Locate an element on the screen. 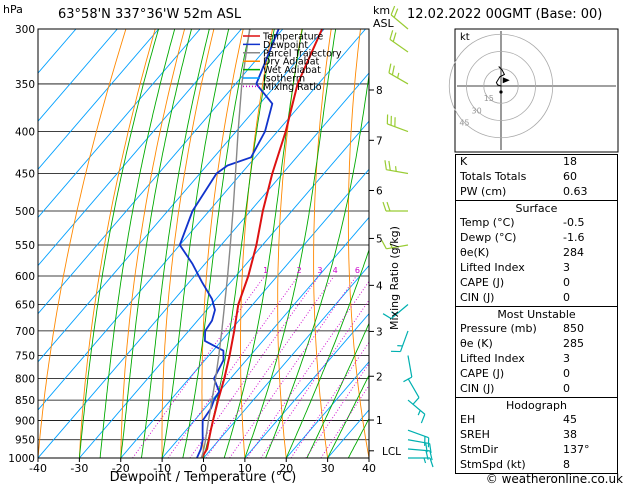 This screenshot has width=629, height=486. legend-label: Temperature is located at coordinates (292, 37).